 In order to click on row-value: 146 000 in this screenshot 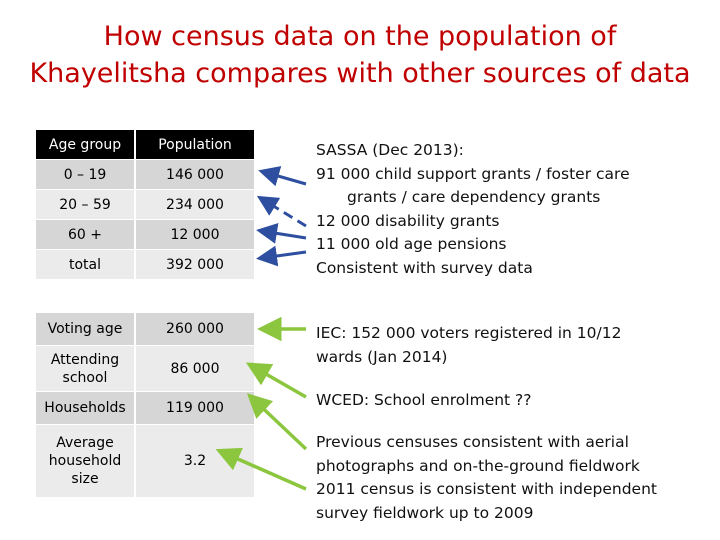, I will do `click(195, 174)`.